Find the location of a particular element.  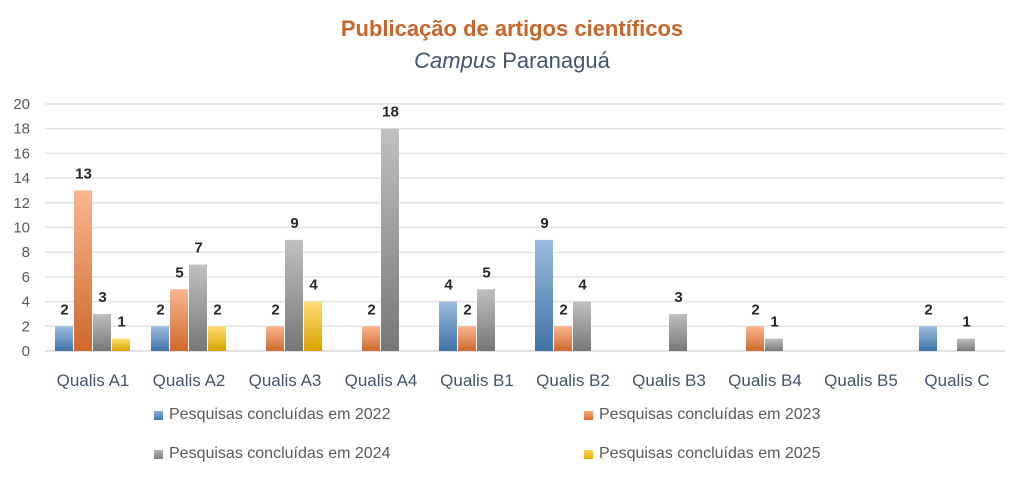

x-tick-label: Qualis B1 is located at coordinates (477, 380).